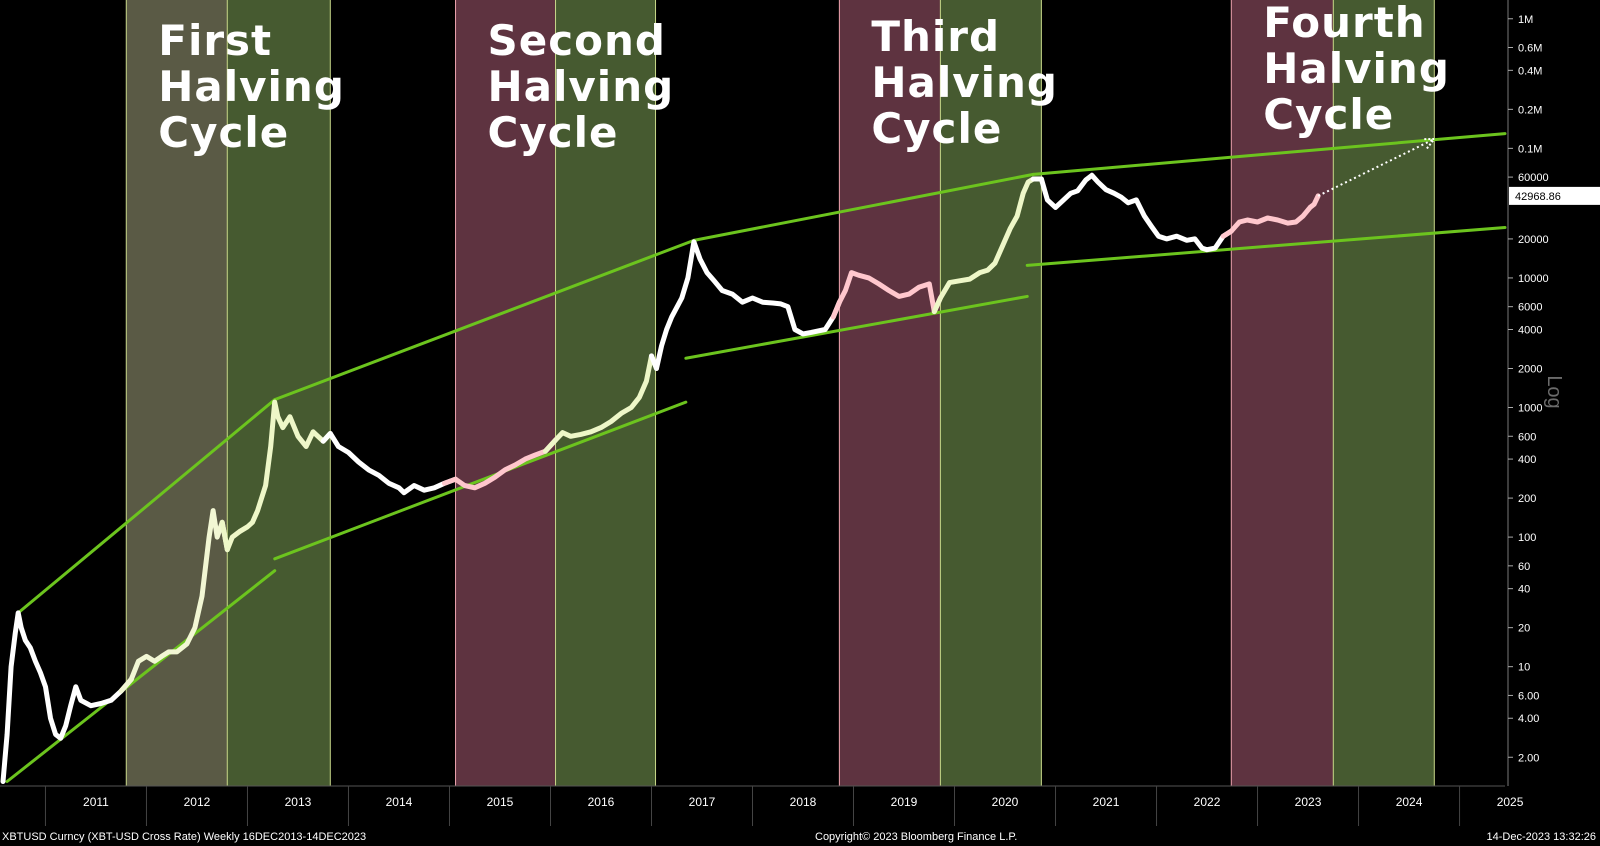 Image resolution: width=1600 pixels, height=846 pixels. Describe the element at coordinates (1527, 499) in the screenshot. I see `y-tick-label: 200` at that location.